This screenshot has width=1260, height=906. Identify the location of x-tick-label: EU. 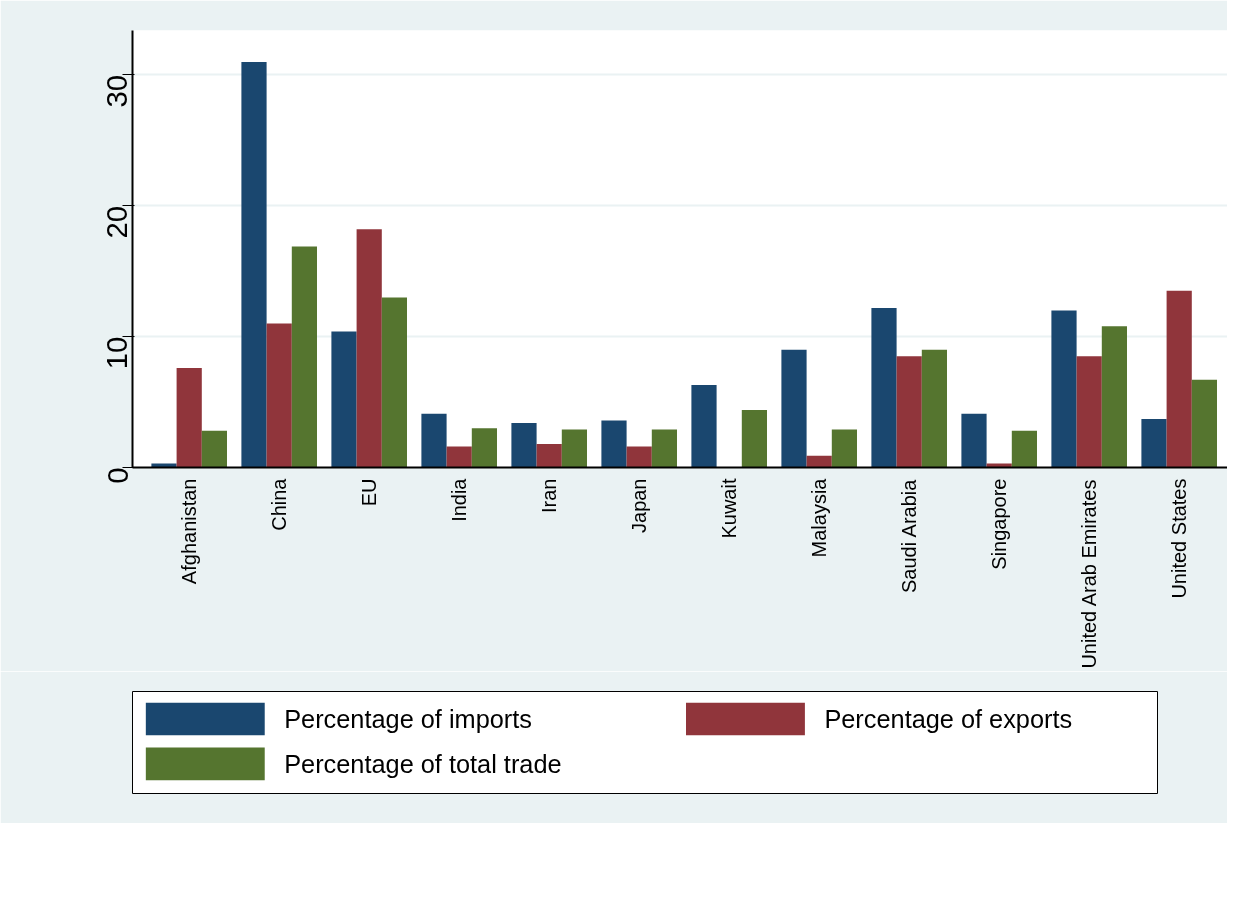
(369, 492).